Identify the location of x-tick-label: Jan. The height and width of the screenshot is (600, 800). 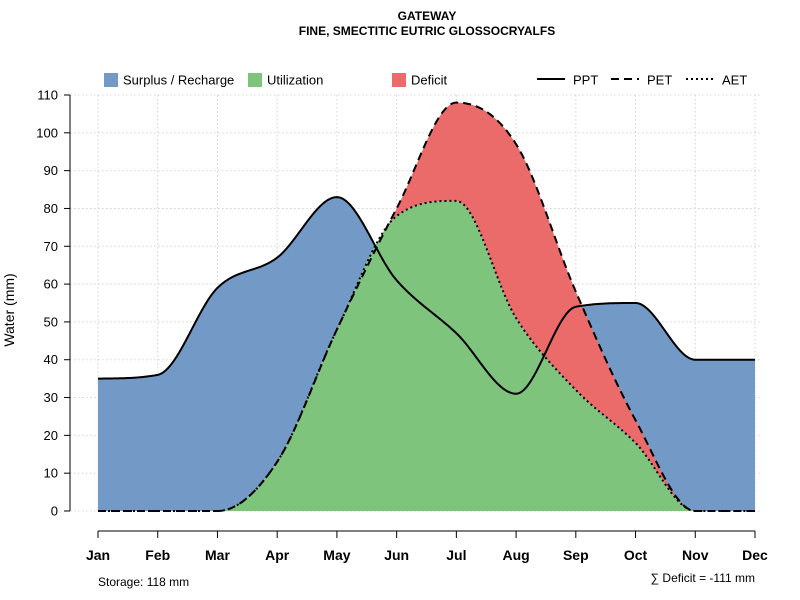
(98, 555).